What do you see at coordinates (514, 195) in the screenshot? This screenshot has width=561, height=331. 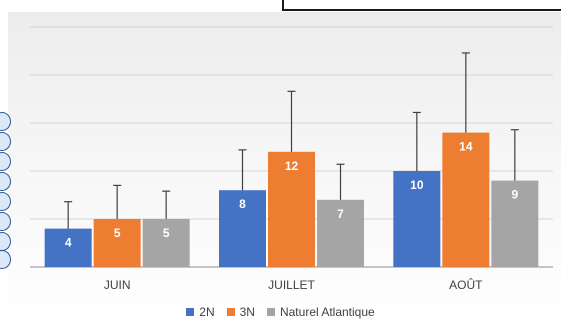 I see `data-label: 9` at bounding box center [514, 195].